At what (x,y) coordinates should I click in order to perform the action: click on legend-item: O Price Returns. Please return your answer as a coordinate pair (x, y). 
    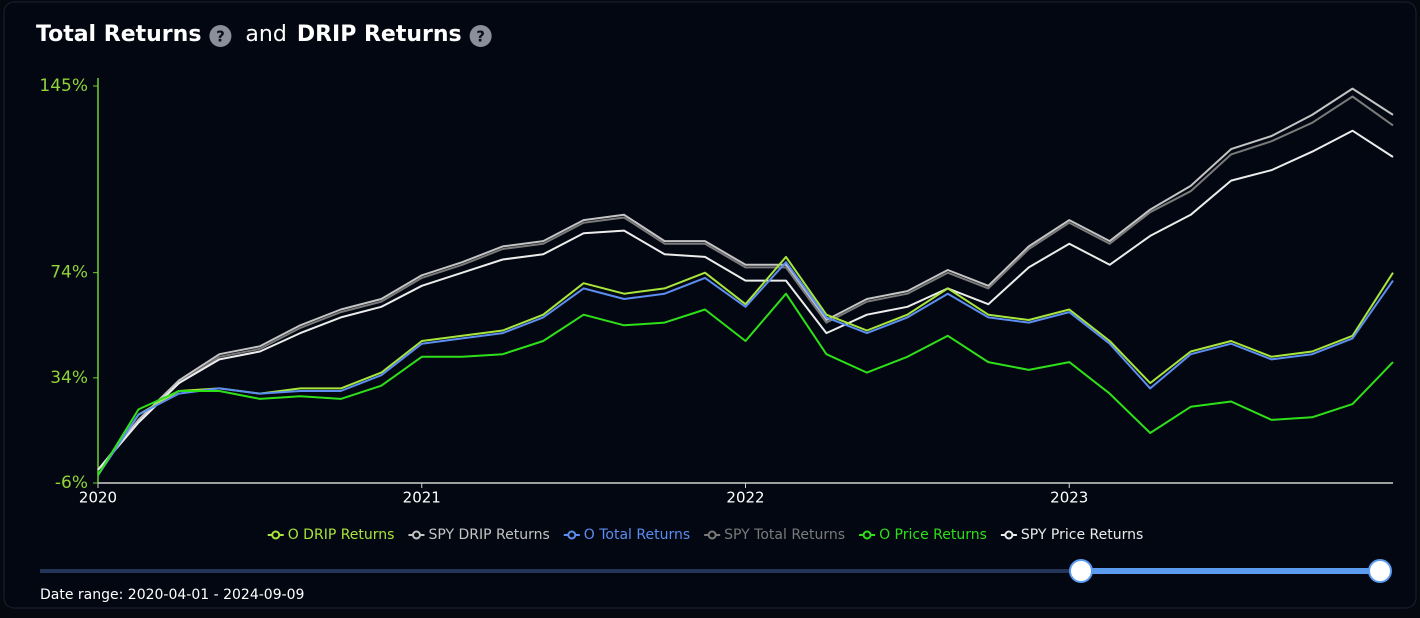
    Looking at the image, I should click on (923, 535).